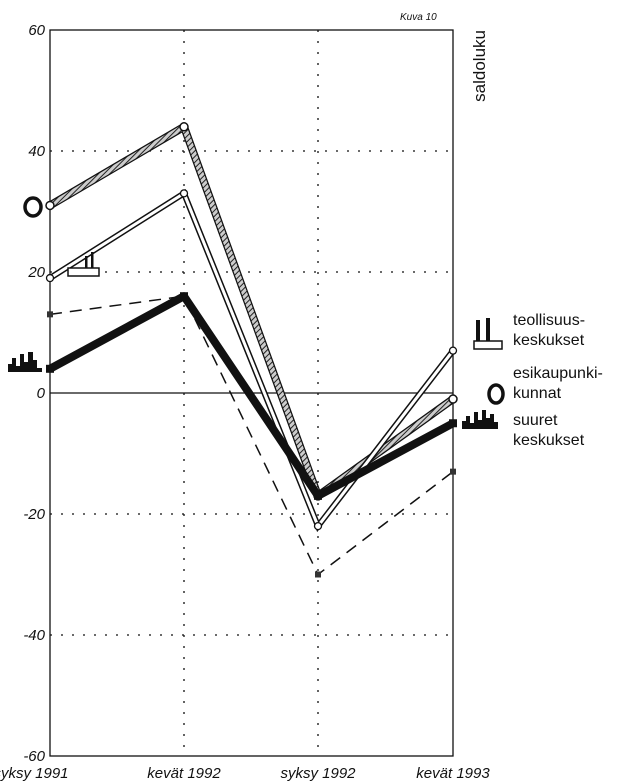 This screenshot has width=626, height=782. What do you see at coordinates (36, 272) in the screenshot?
I see `y-tick-label: 20` at bounding box center [36, 272].